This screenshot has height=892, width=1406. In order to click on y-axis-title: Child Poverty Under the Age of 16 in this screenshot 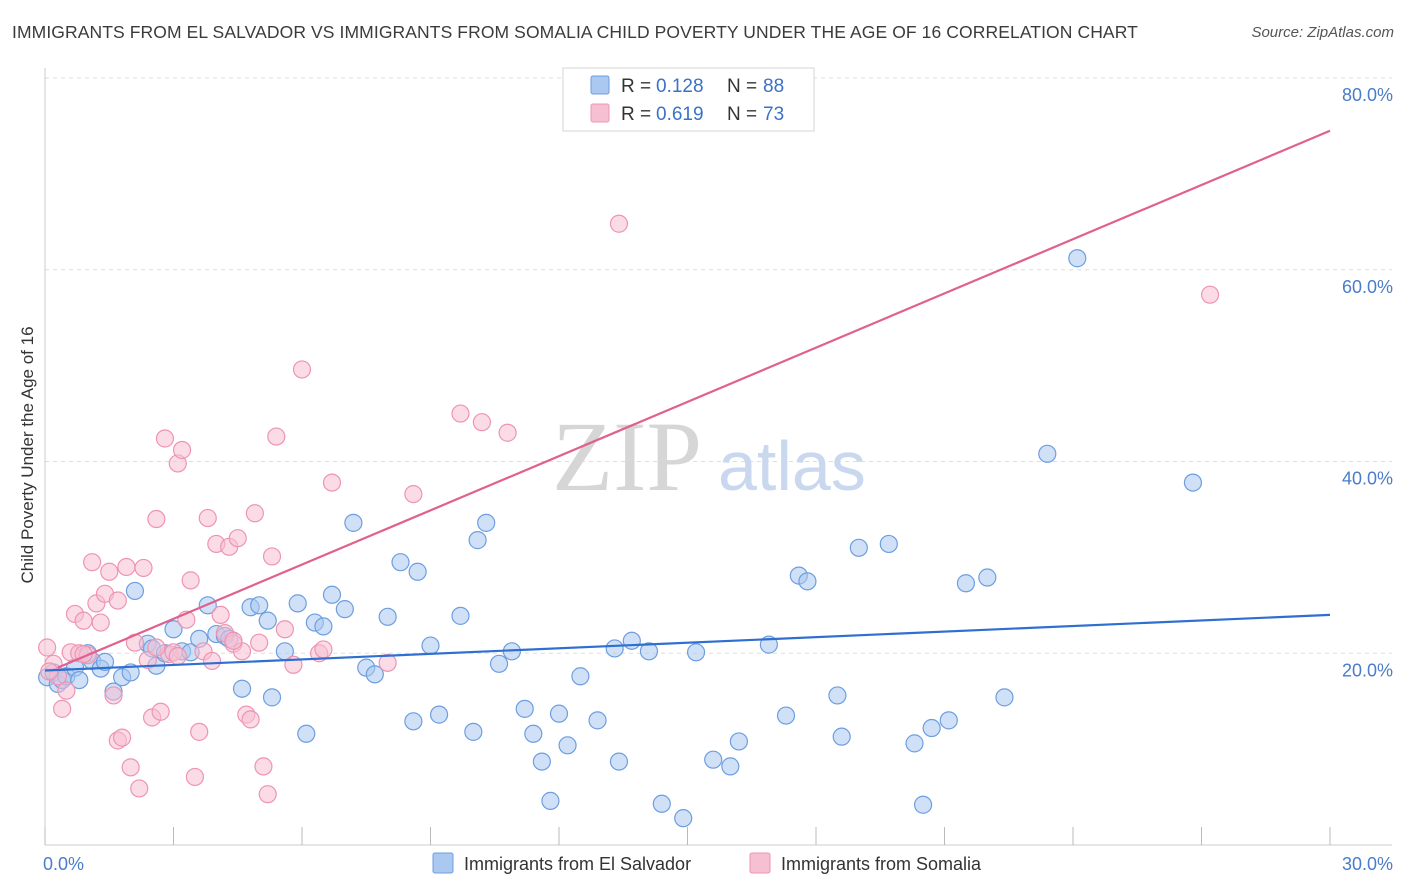, I will do `click(27, 454)`.